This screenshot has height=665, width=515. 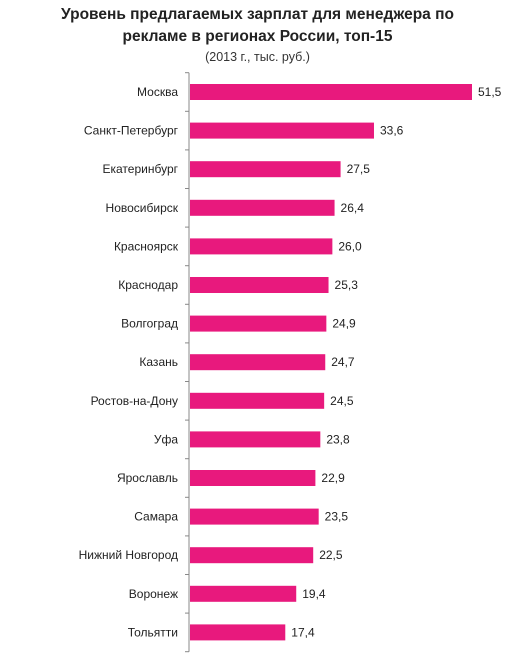 What do you see at coordinates (147, 478) in the screenshot?
I see `category-label: Ярославль` at bounding box center [147, 478].